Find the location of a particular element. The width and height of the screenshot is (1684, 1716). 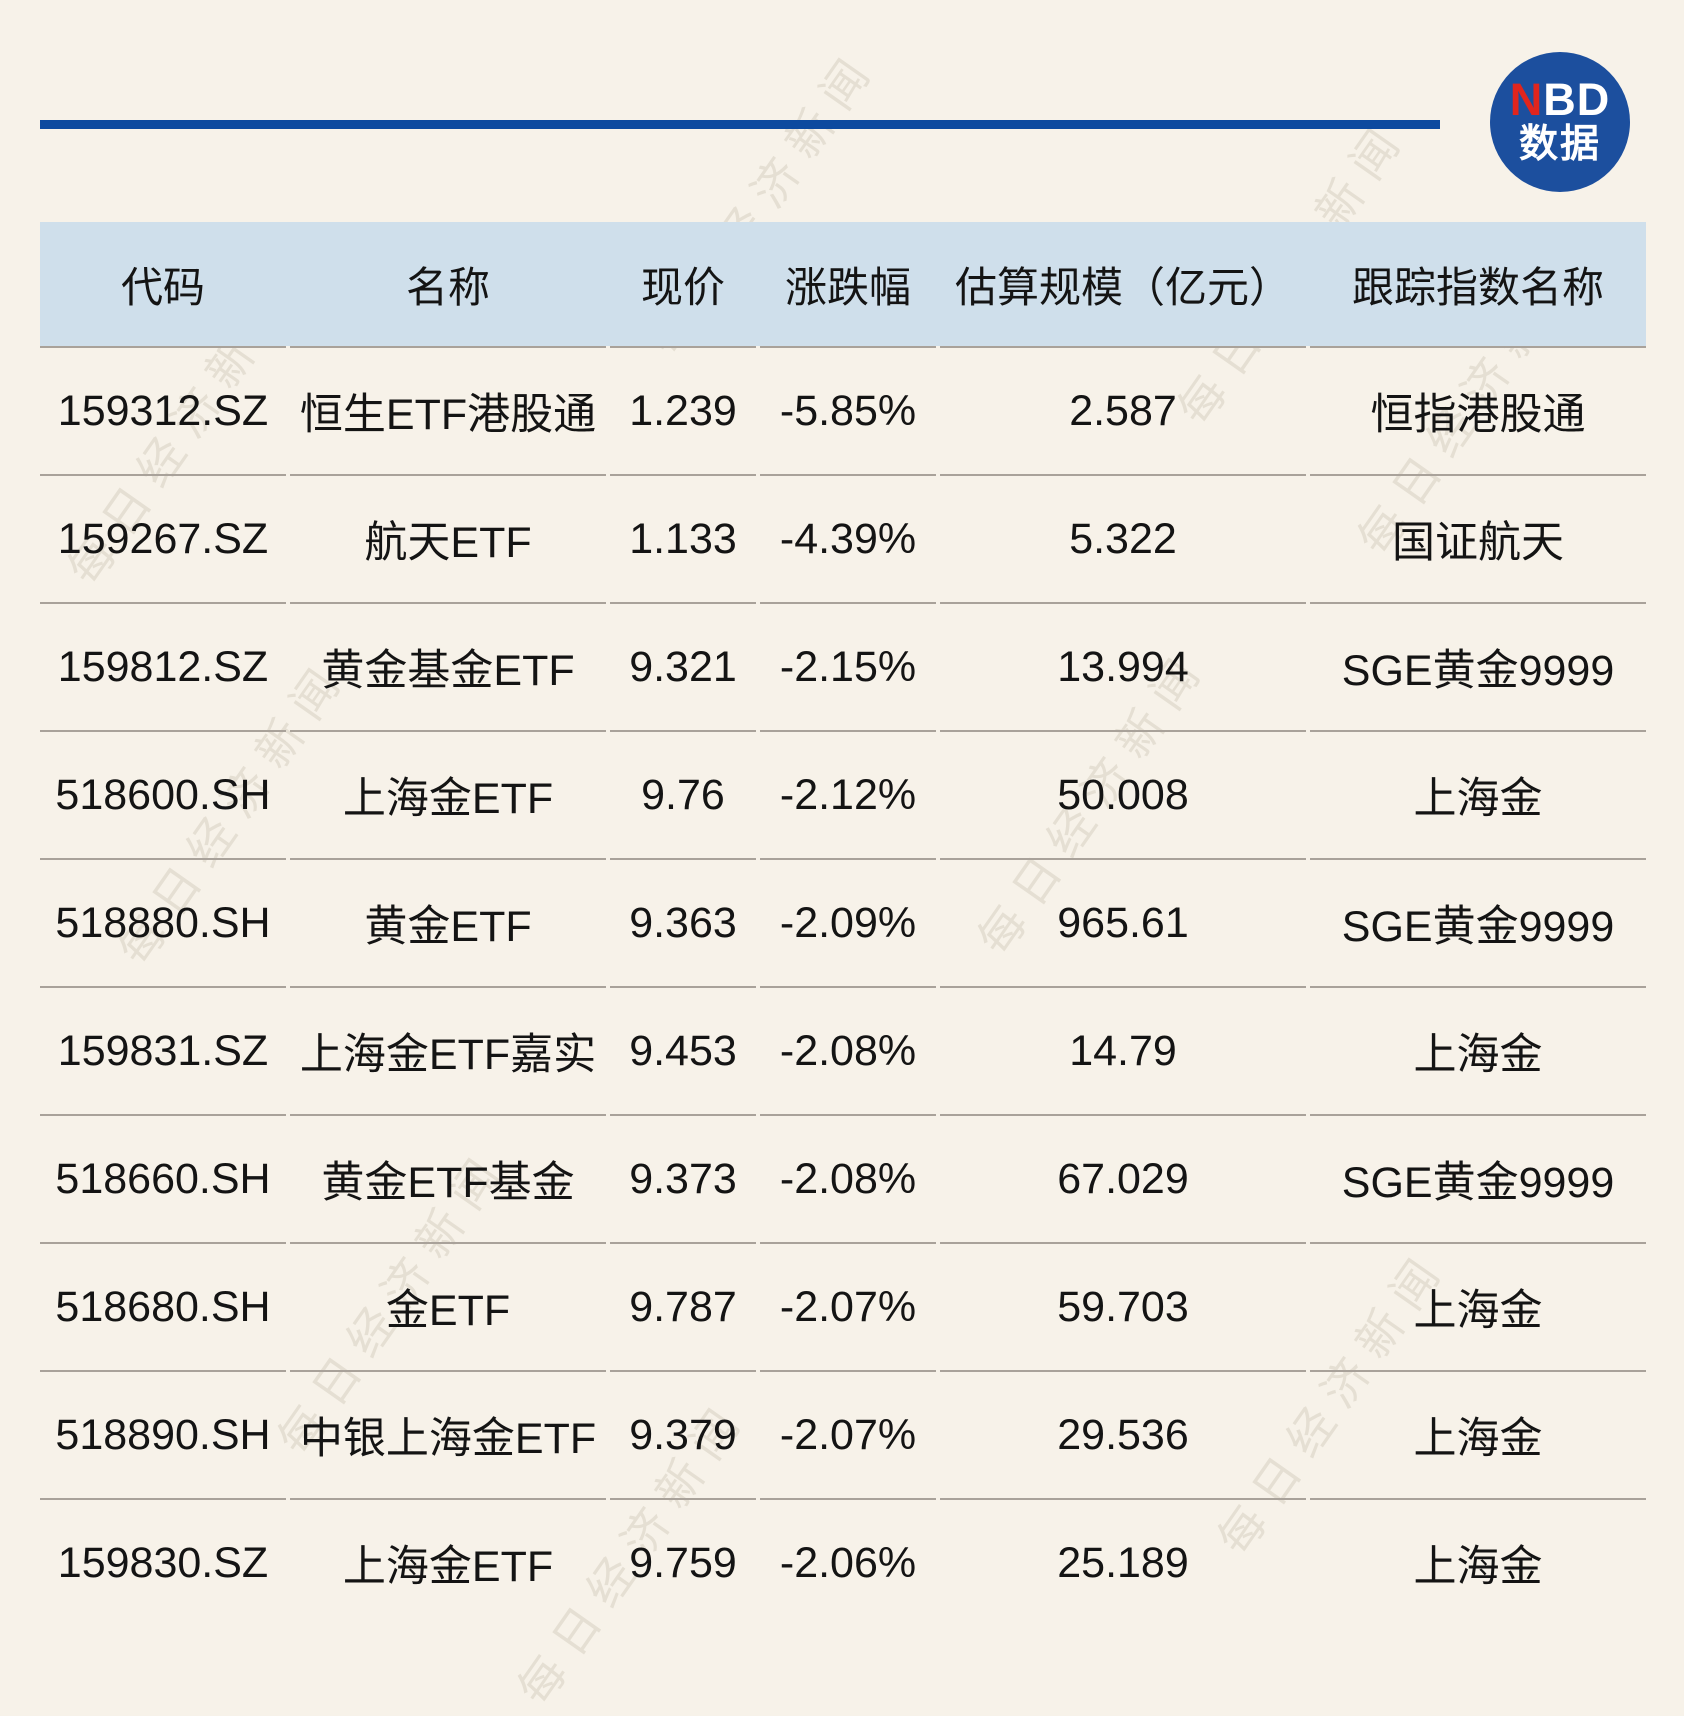

etf-name-cell: 金ETF is located at coordinates (448, 1306).